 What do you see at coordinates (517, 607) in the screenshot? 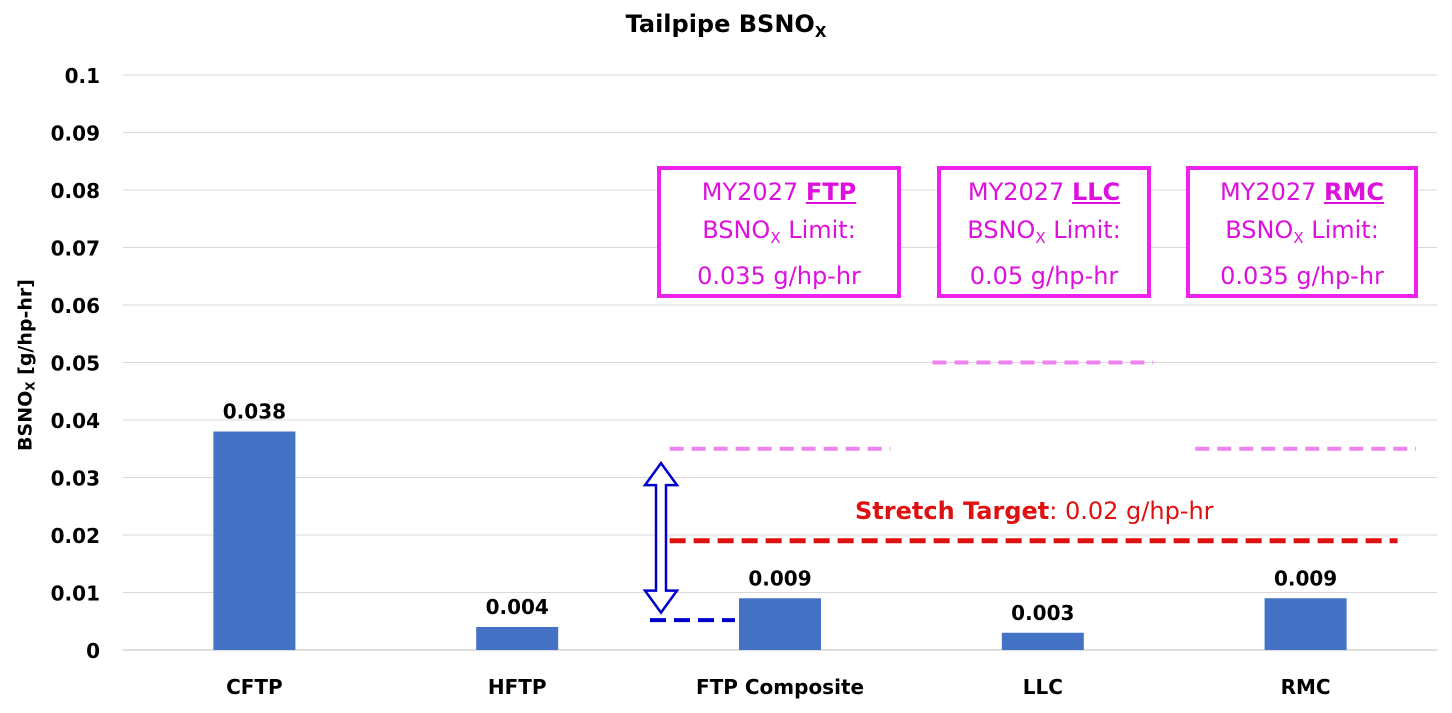
I see `data-label: 0.004` at bounding box center [517, 607].